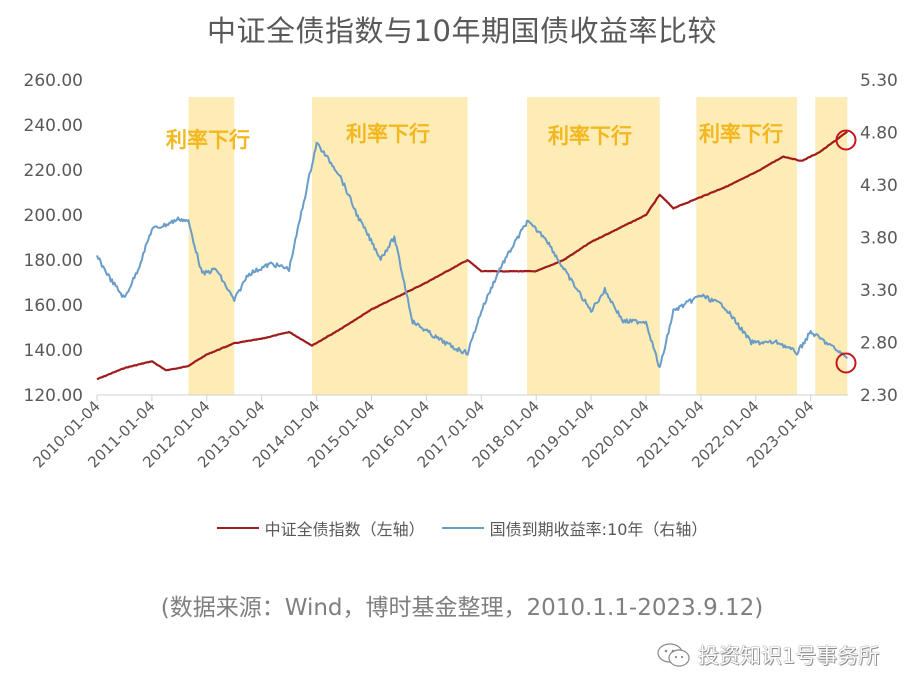 The image size is (924, 683). I want to click on endpoint-circle-bond-index, so click(846, 140).